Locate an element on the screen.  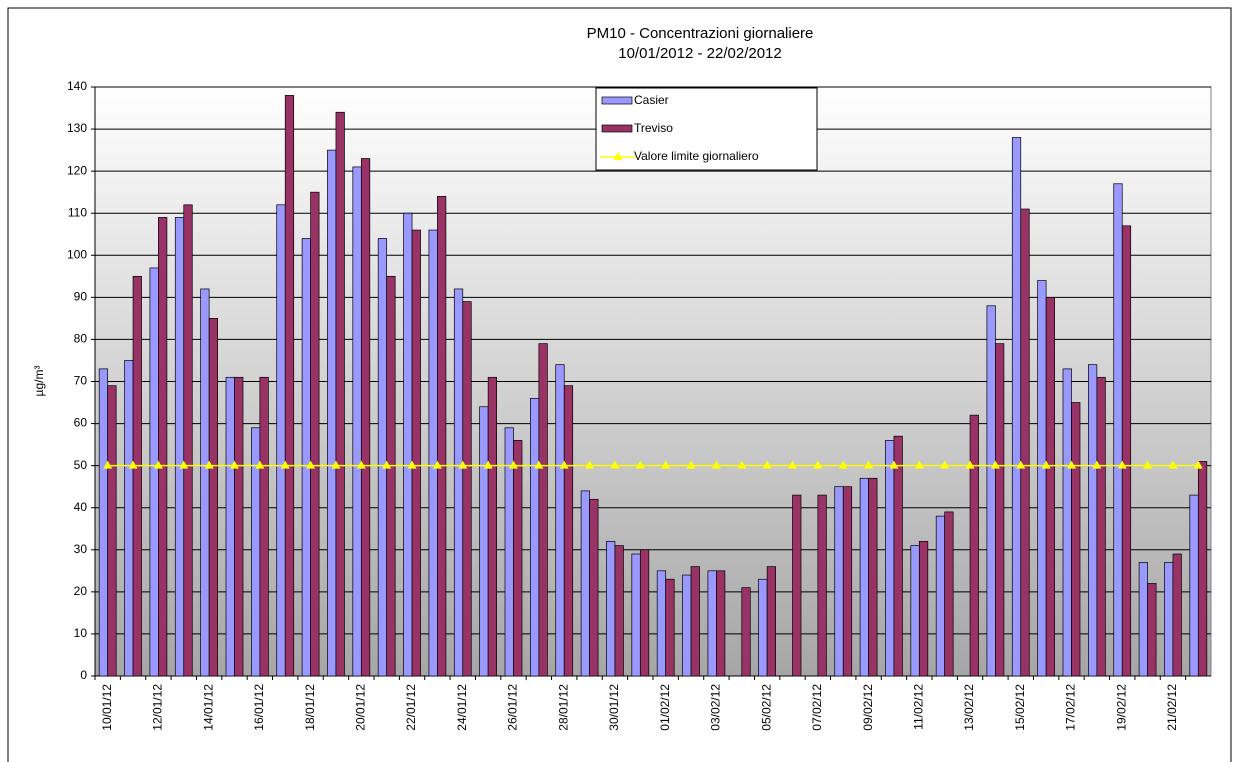
y-tick-label: 100 is located at coordinates (77, 254).